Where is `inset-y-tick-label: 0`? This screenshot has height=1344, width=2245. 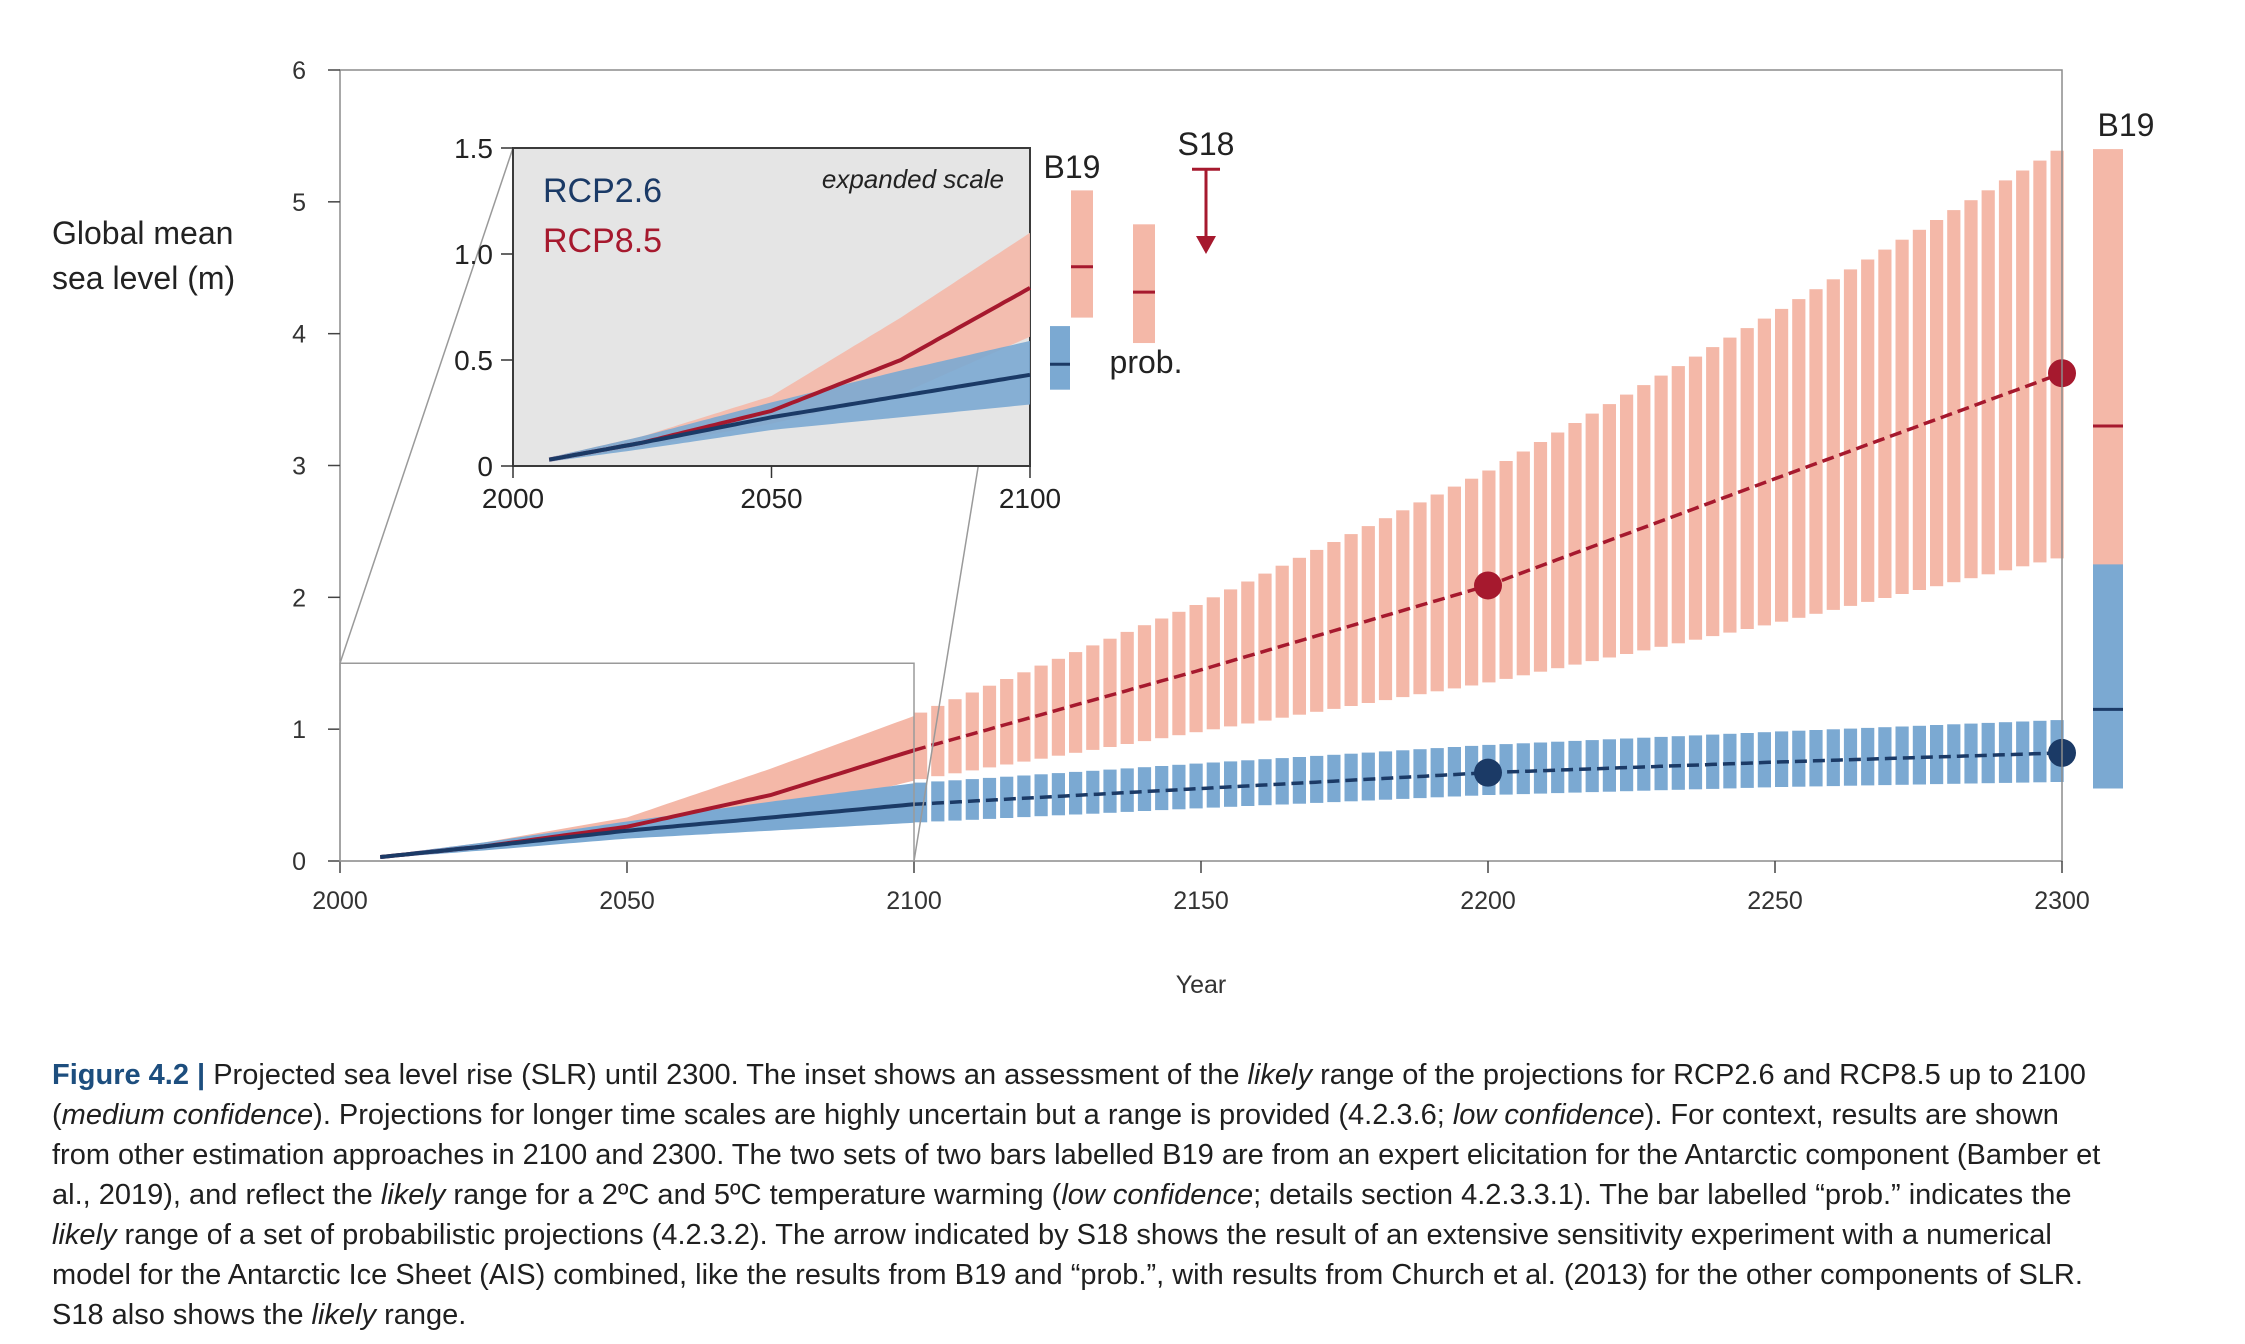 inset-y-tick-label: 0 is located at coordinates (485, 466).